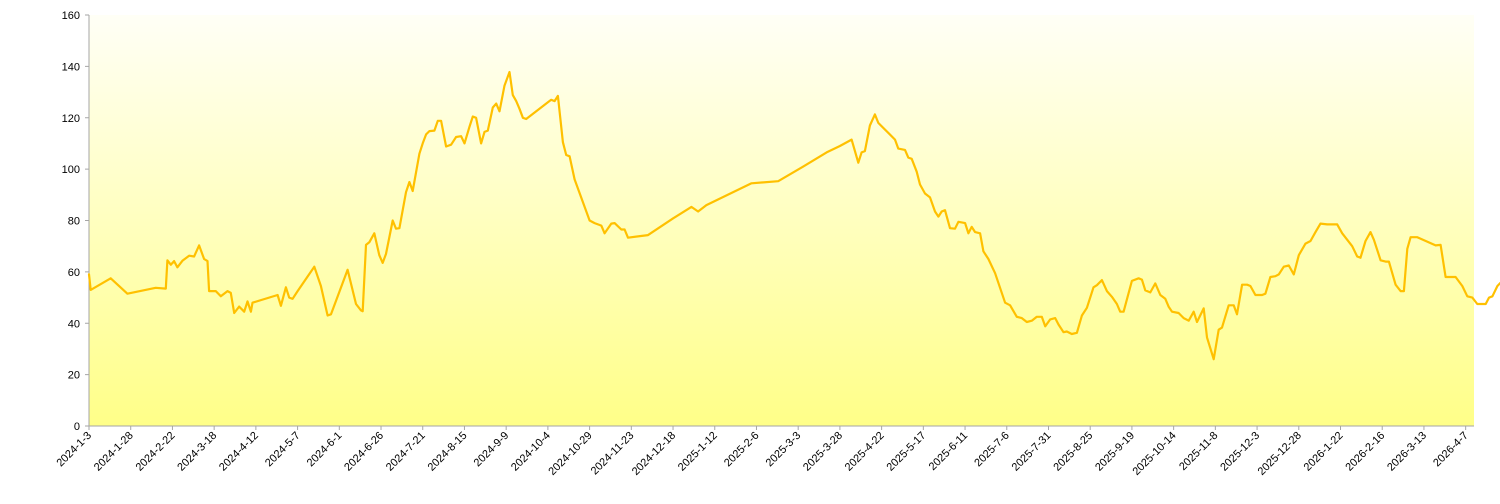 Image resolution: width=1500 pixels, height=504 pixels. What do you see at coordinates (1407, 452) in the screenshot?
I see `x-tick-label: 2026-3-13` at bounding box center [1407, 452].